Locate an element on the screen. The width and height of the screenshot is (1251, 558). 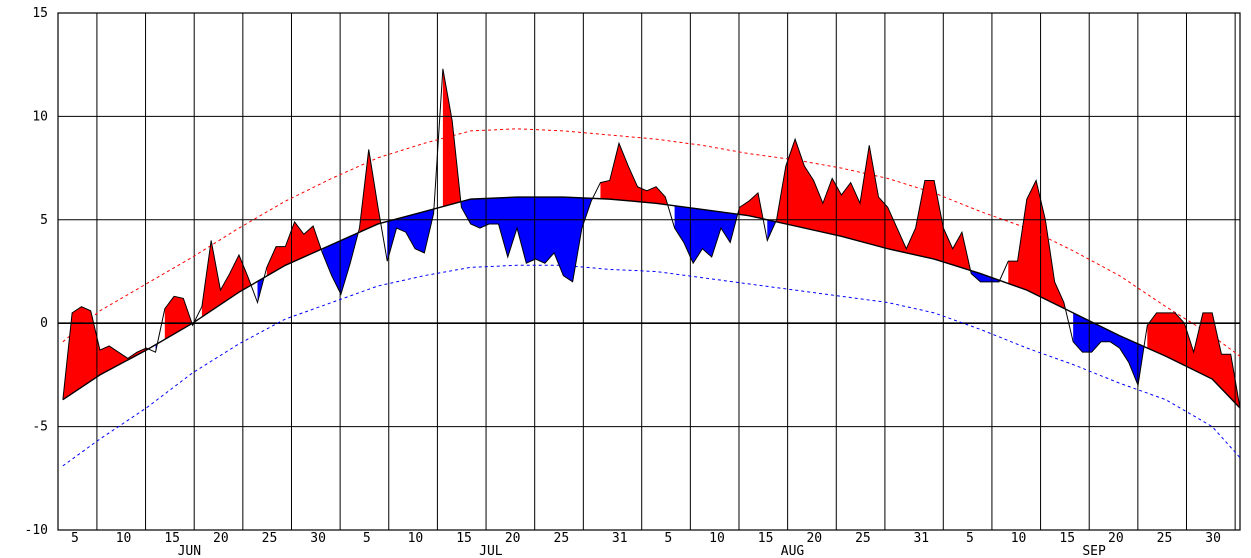
y-tick-label: 15 is located at coordinates (40, 13).